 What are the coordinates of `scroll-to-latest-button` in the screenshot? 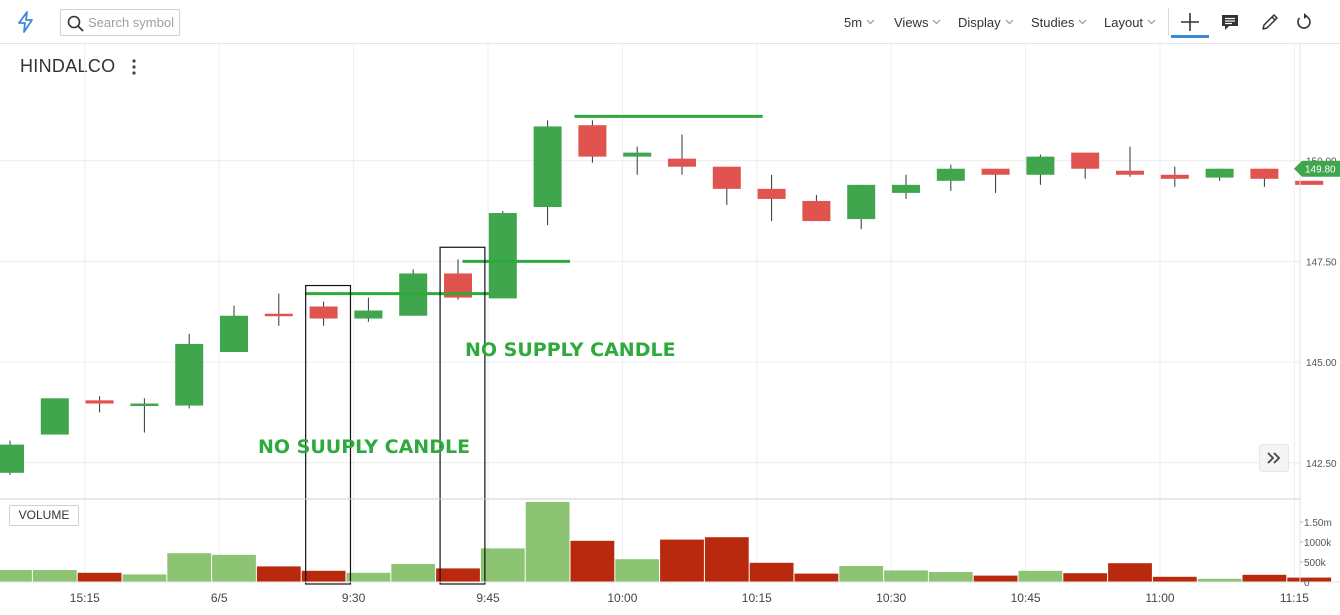 It's located at (1274, 458).